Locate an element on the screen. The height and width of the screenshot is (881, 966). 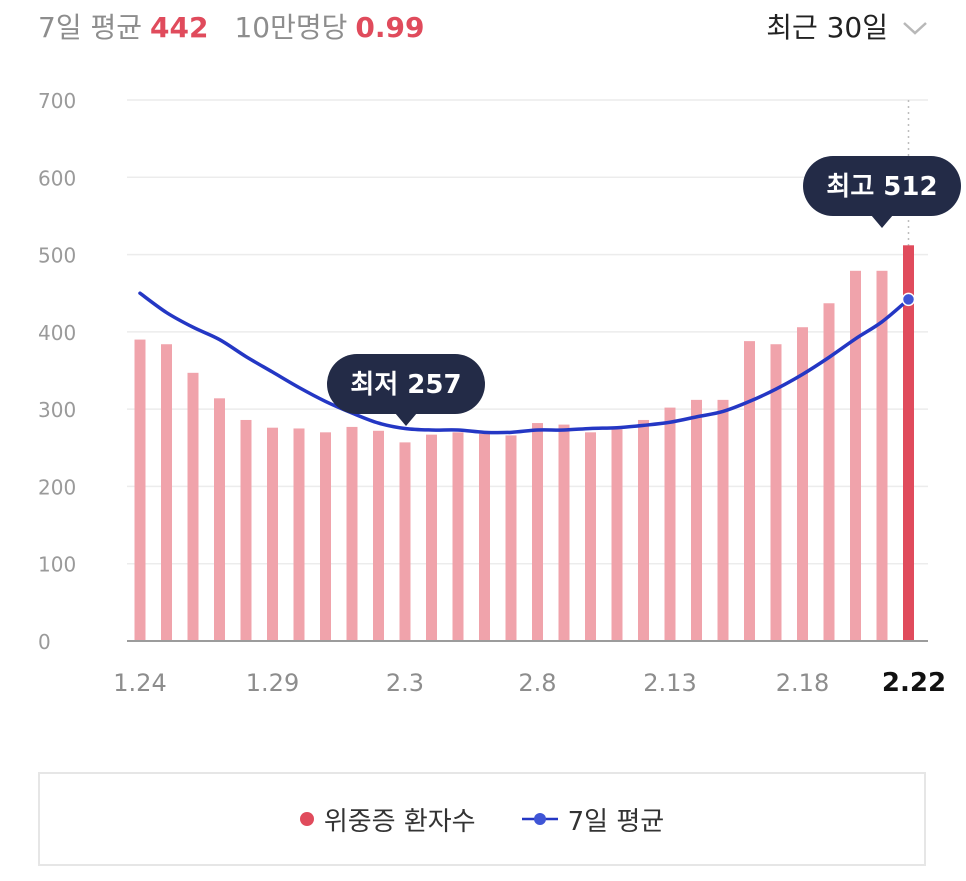
y-tick-label: 100 is located at coordinates (57, 565).